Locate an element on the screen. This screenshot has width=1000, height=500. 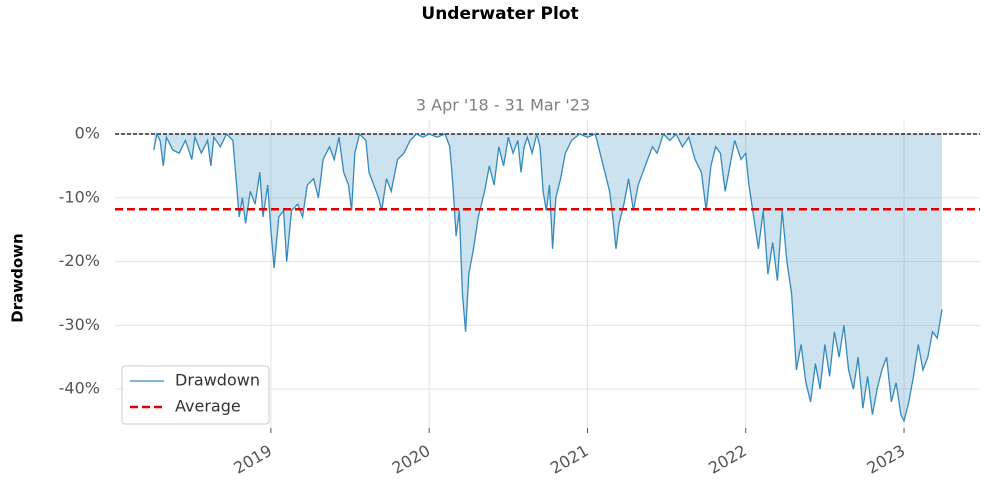
y-tick-label: -30% is located at coordinates (79, 324).